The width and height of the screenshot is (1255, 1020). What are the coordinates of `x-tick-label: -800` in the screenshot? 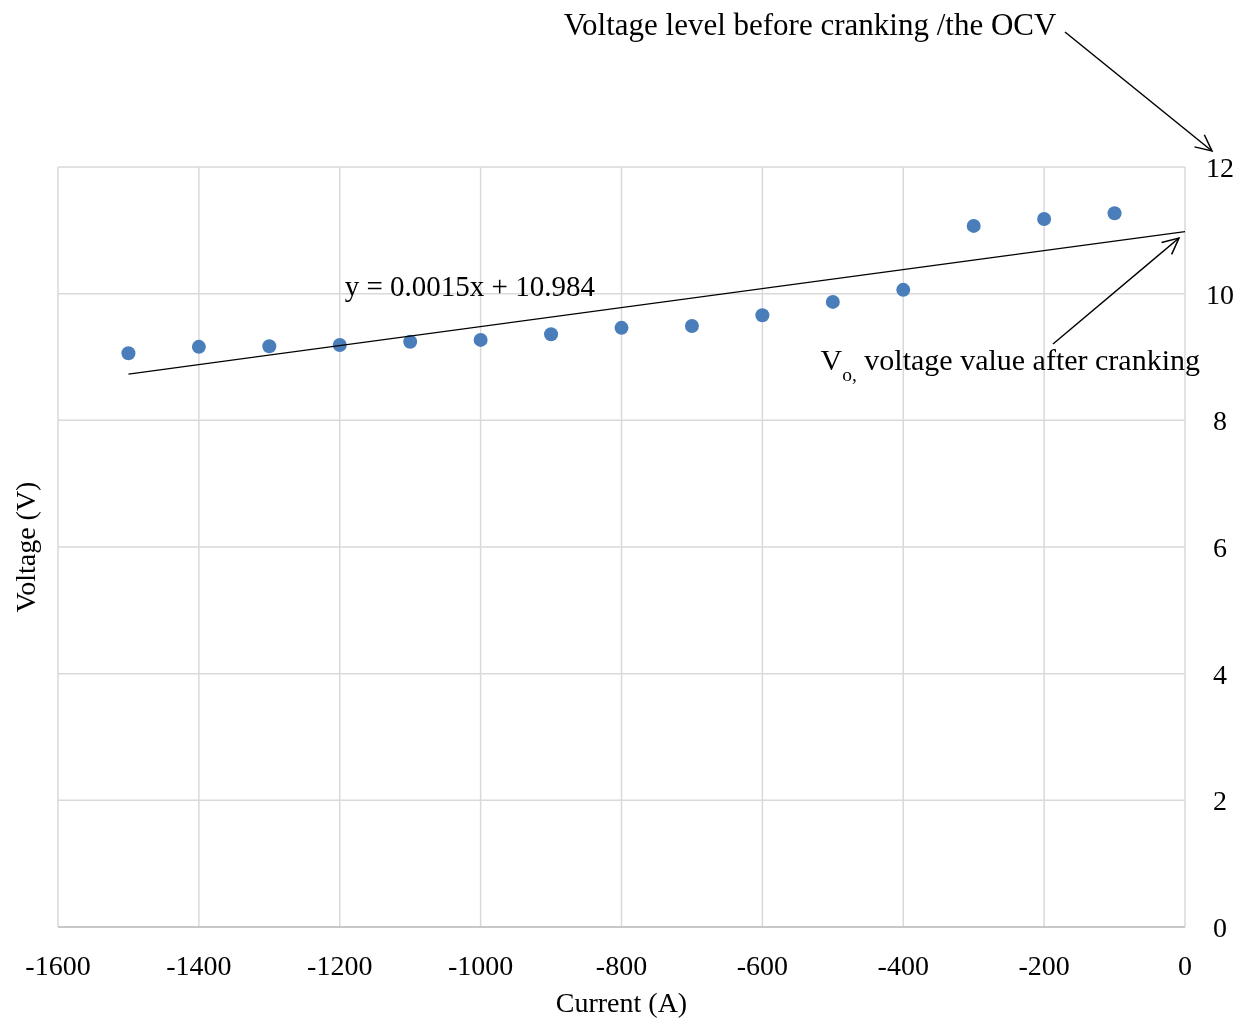 It's located at (621, 965).